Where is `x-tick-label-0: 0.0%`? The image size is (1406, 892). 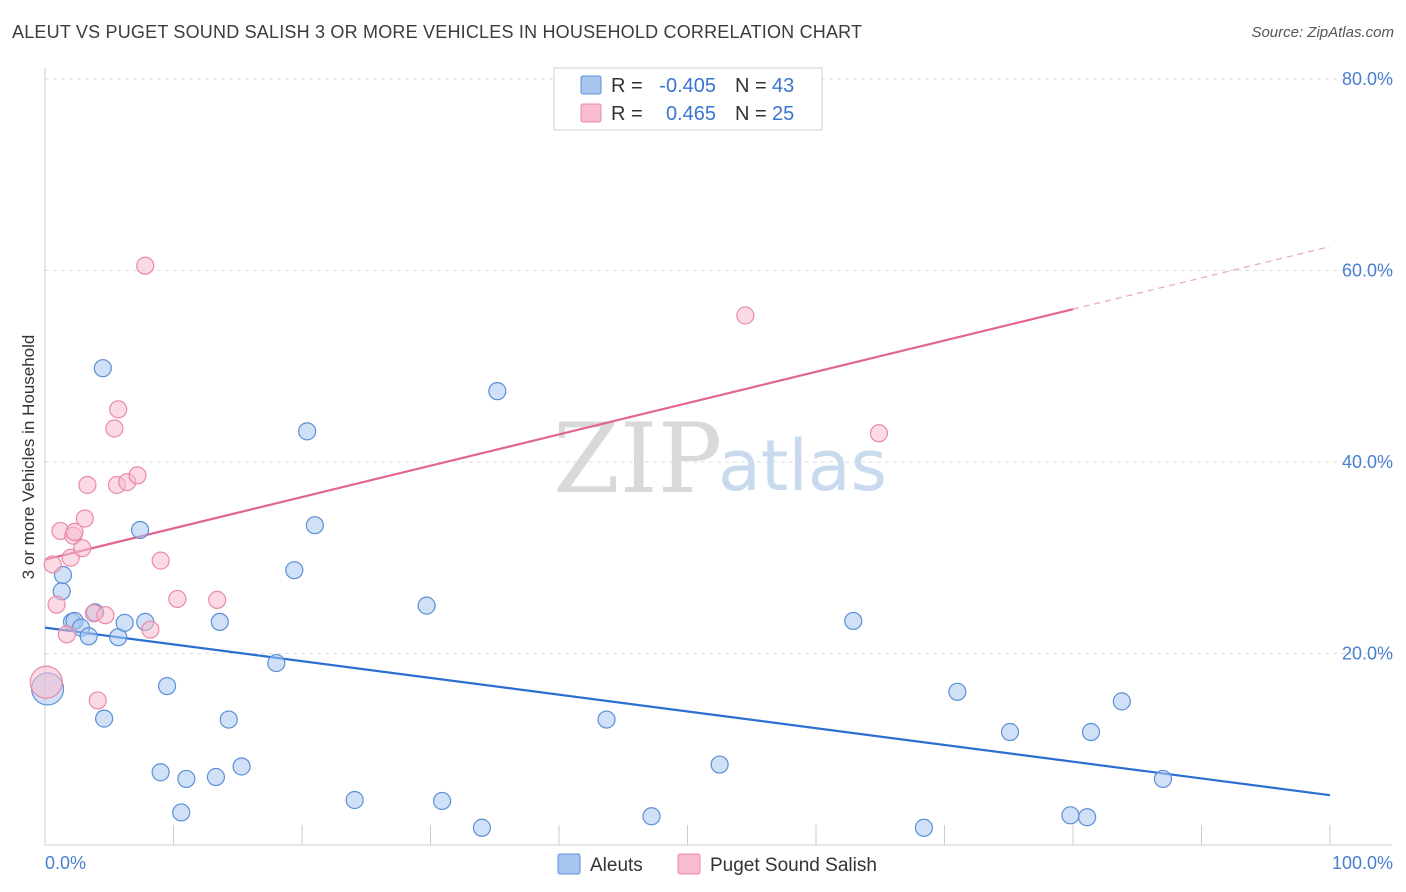 x-tick-label-0: 0.0% is located at coordinates (65, 863).